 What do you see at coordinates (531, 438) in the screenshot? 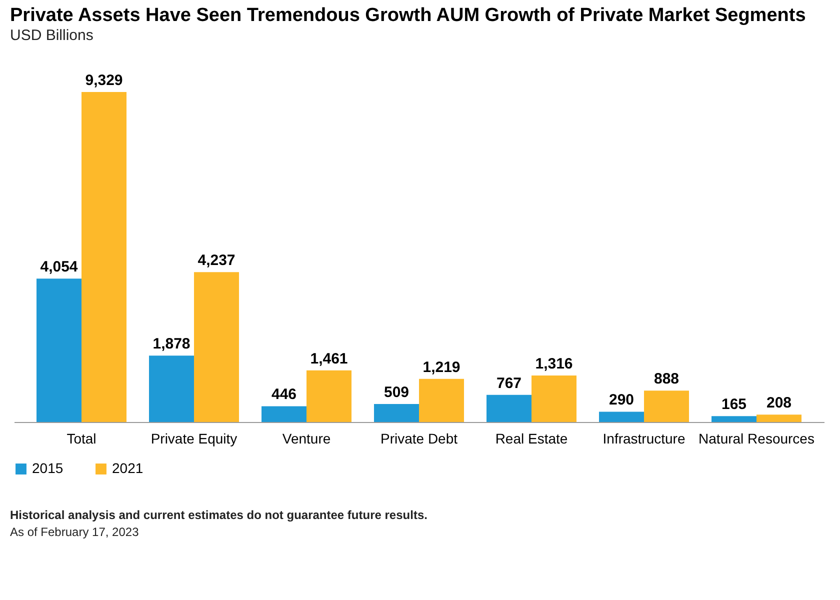
I see `x-tick-label: Real Estate` at bounding box center [531, 438].